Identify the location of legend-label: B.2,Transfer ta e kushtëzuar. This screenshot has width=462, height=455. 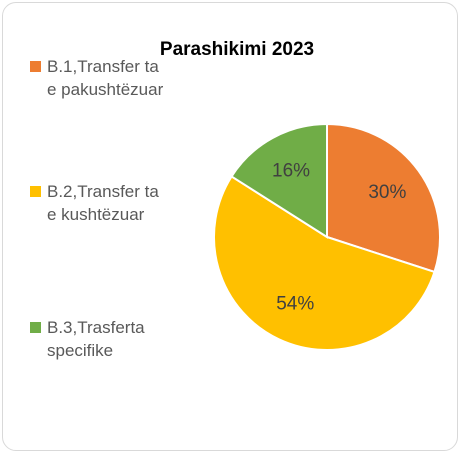
(103, 203).